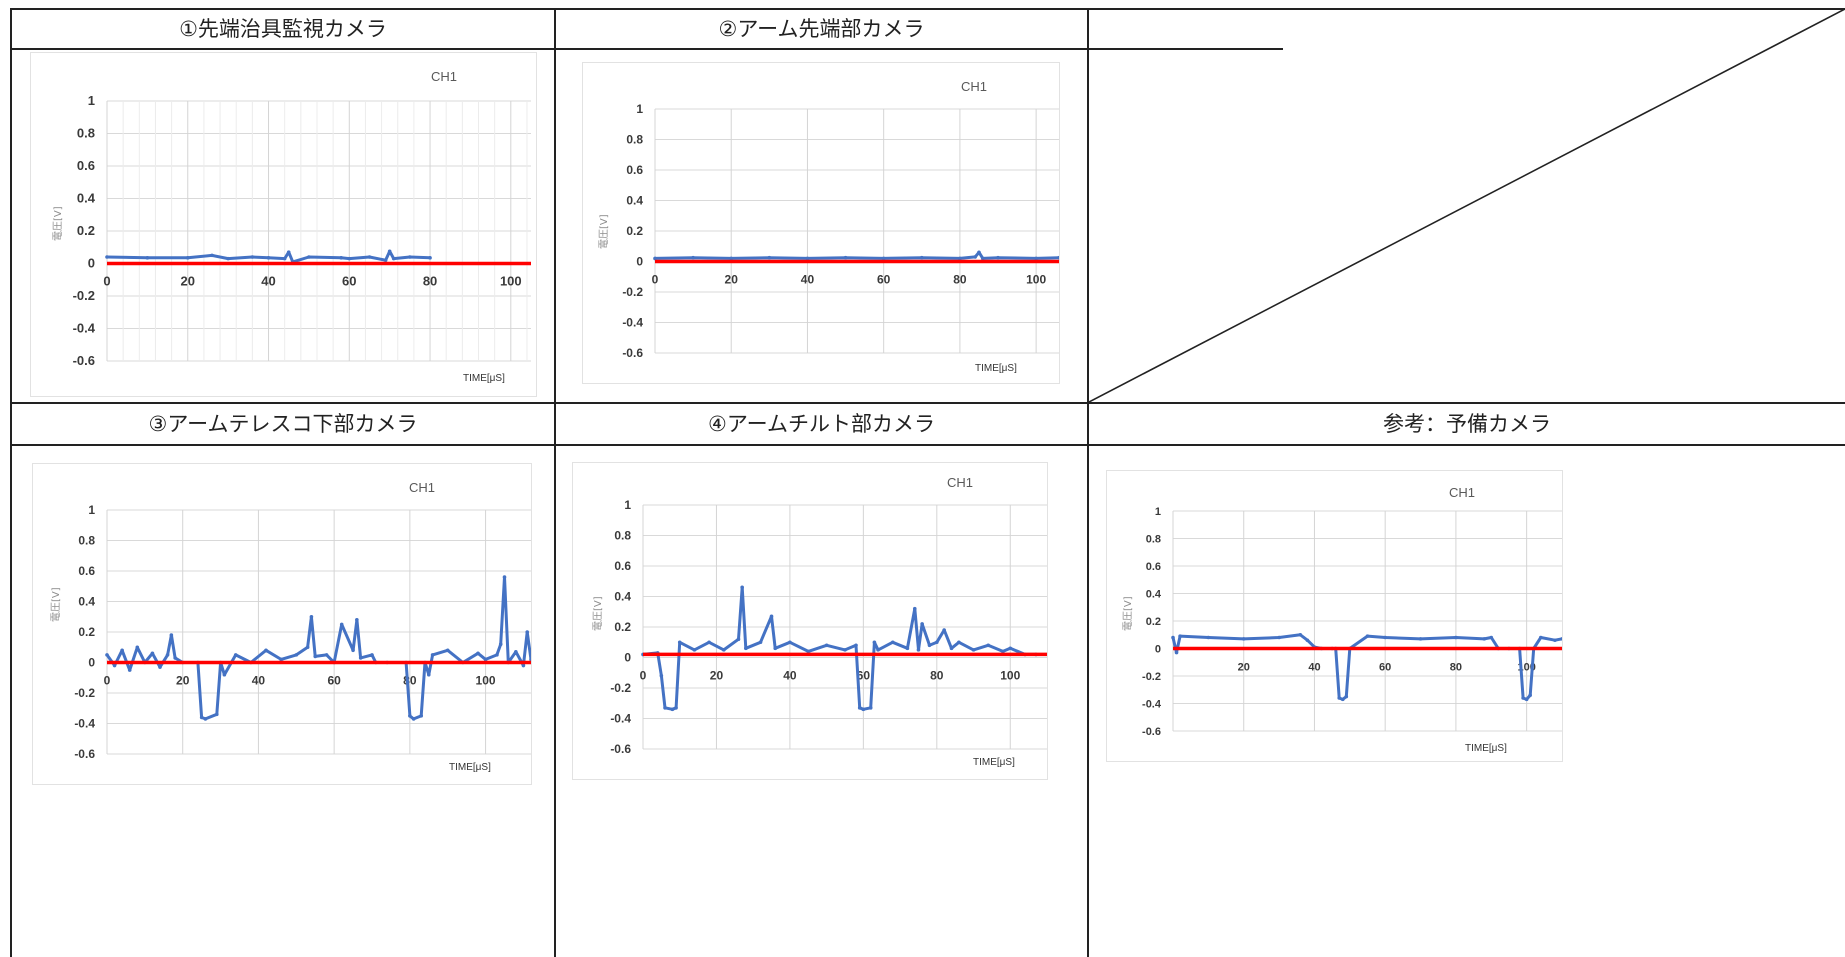 This screenshot has width=1845, height=957. I want to click on table-border-left, so click(11, 482).